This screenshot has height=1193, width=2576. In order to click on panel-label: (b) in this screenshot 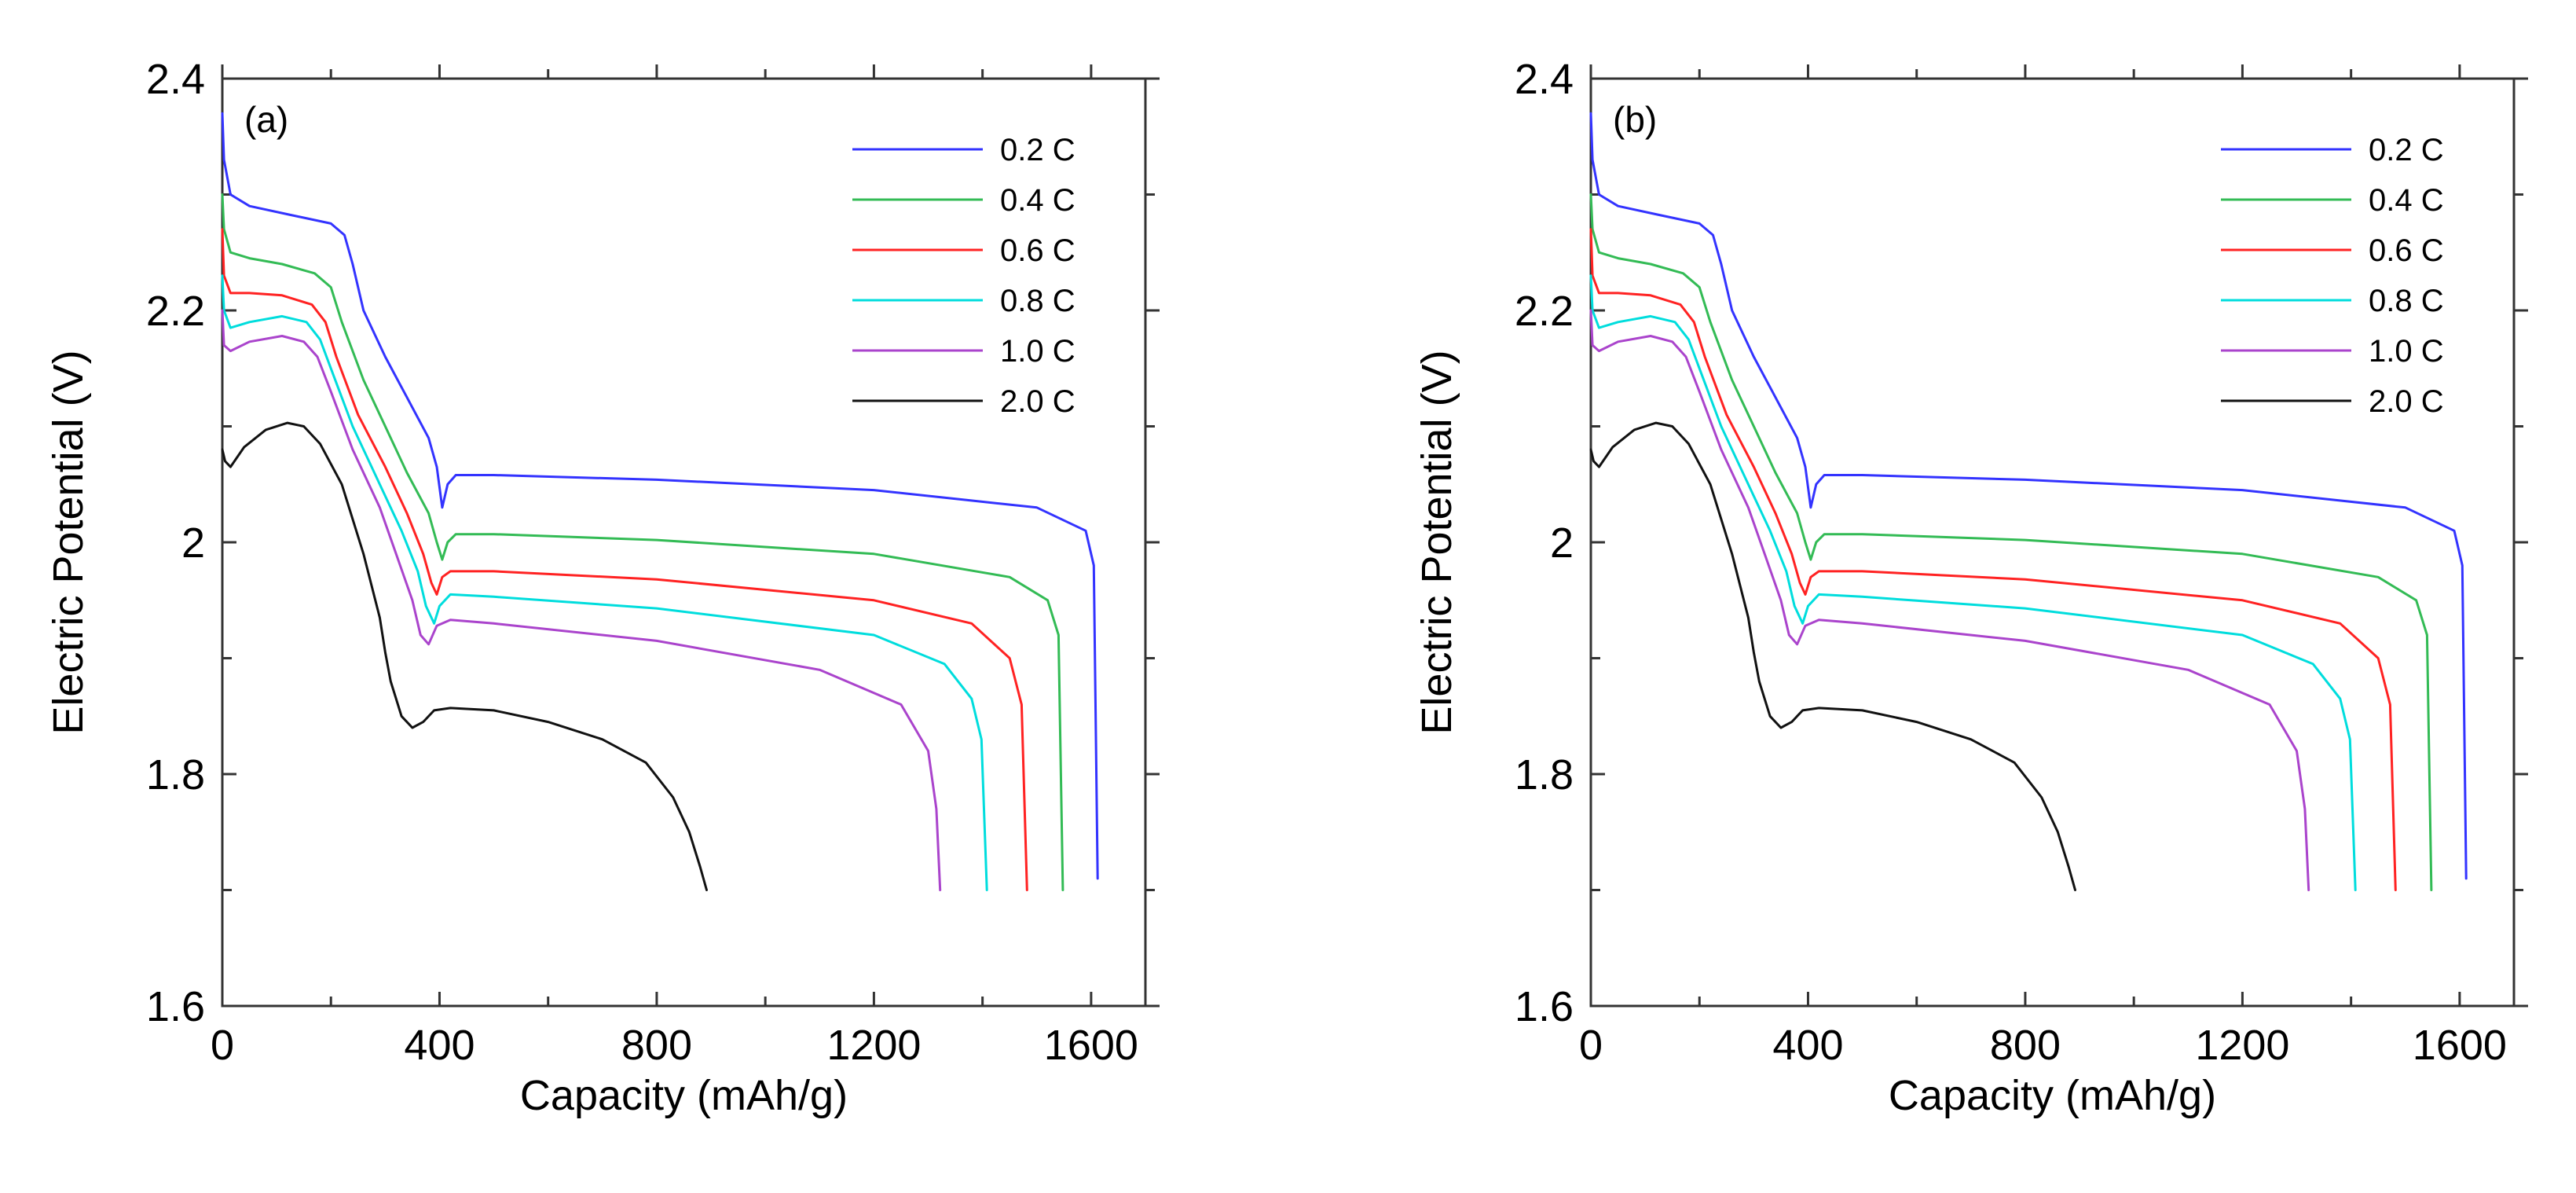, I will do `click(1635, 119)`.